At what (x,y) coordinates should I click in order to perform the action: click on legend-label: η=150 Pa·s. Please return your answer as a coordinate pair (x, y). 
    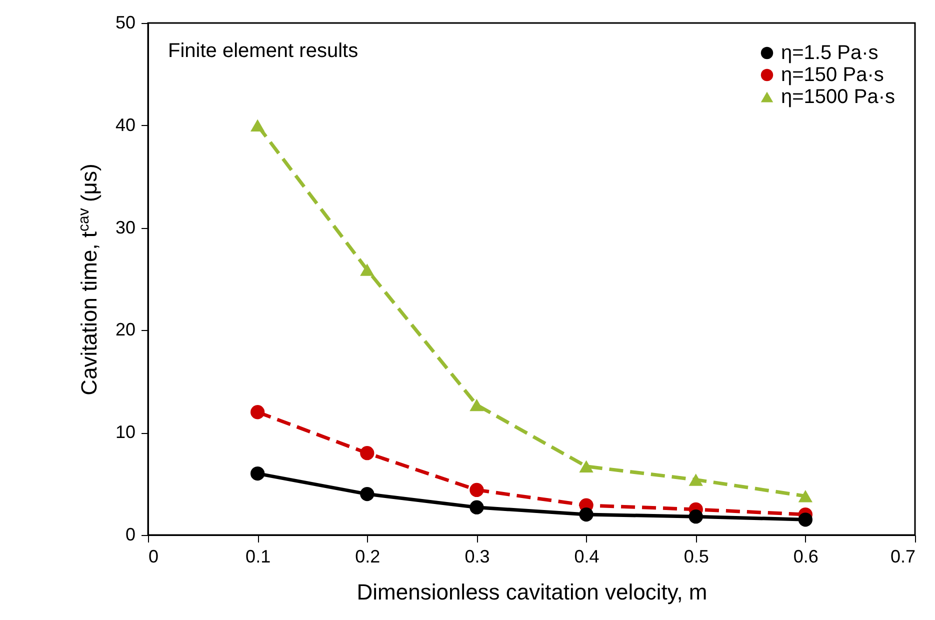
    Looking at the image, I should click on (832, 75).